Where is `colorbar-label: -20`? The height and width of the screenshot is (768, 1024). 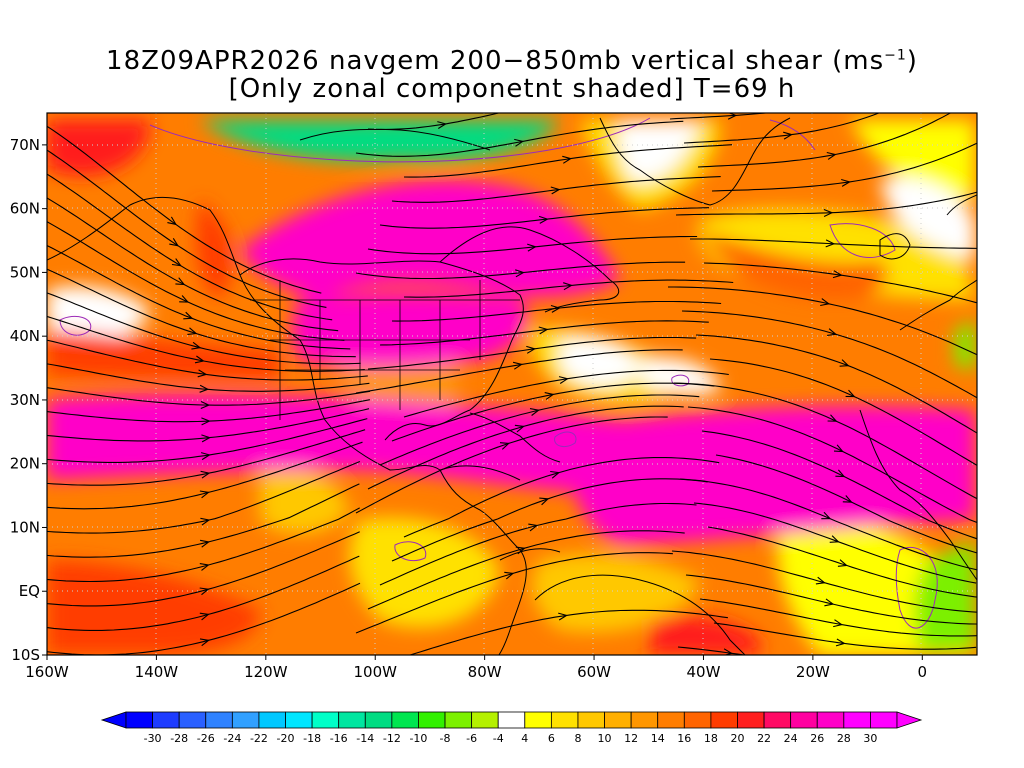 colorbar-label: -20 is located at coordinates (286, 738).